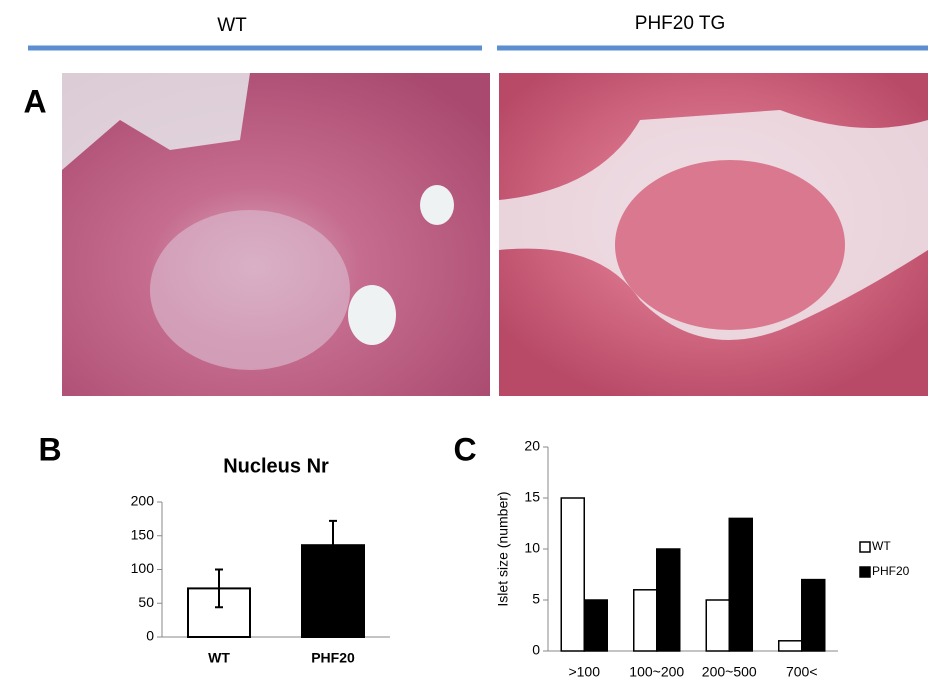 The height and width of the screenshot is (690, 930). I want to click on x-tick-label: WT, so click(219, 658).